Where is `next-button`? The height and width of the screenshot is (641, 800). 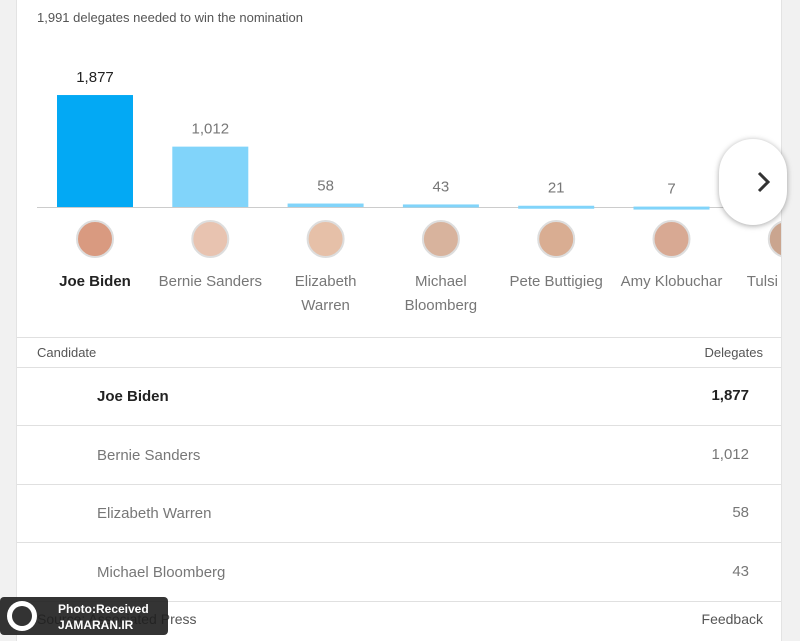
next-button is located at coordinates (753, 182).